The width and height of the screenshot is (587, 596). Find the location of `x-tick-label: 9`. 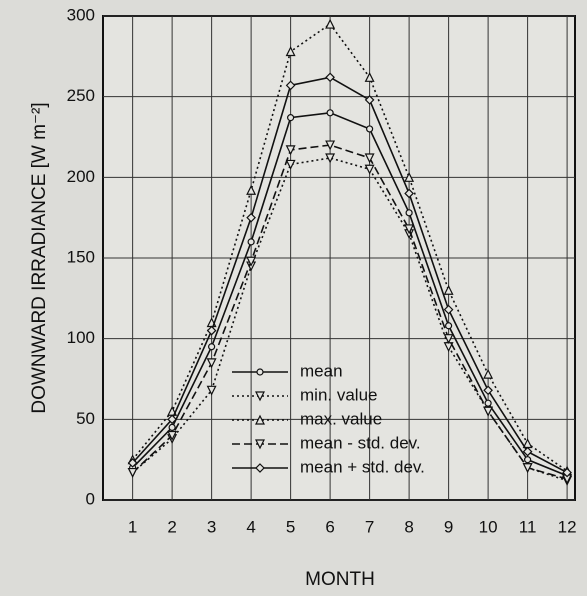

x-tick-label: 9 is located at coordinates (448, 526).